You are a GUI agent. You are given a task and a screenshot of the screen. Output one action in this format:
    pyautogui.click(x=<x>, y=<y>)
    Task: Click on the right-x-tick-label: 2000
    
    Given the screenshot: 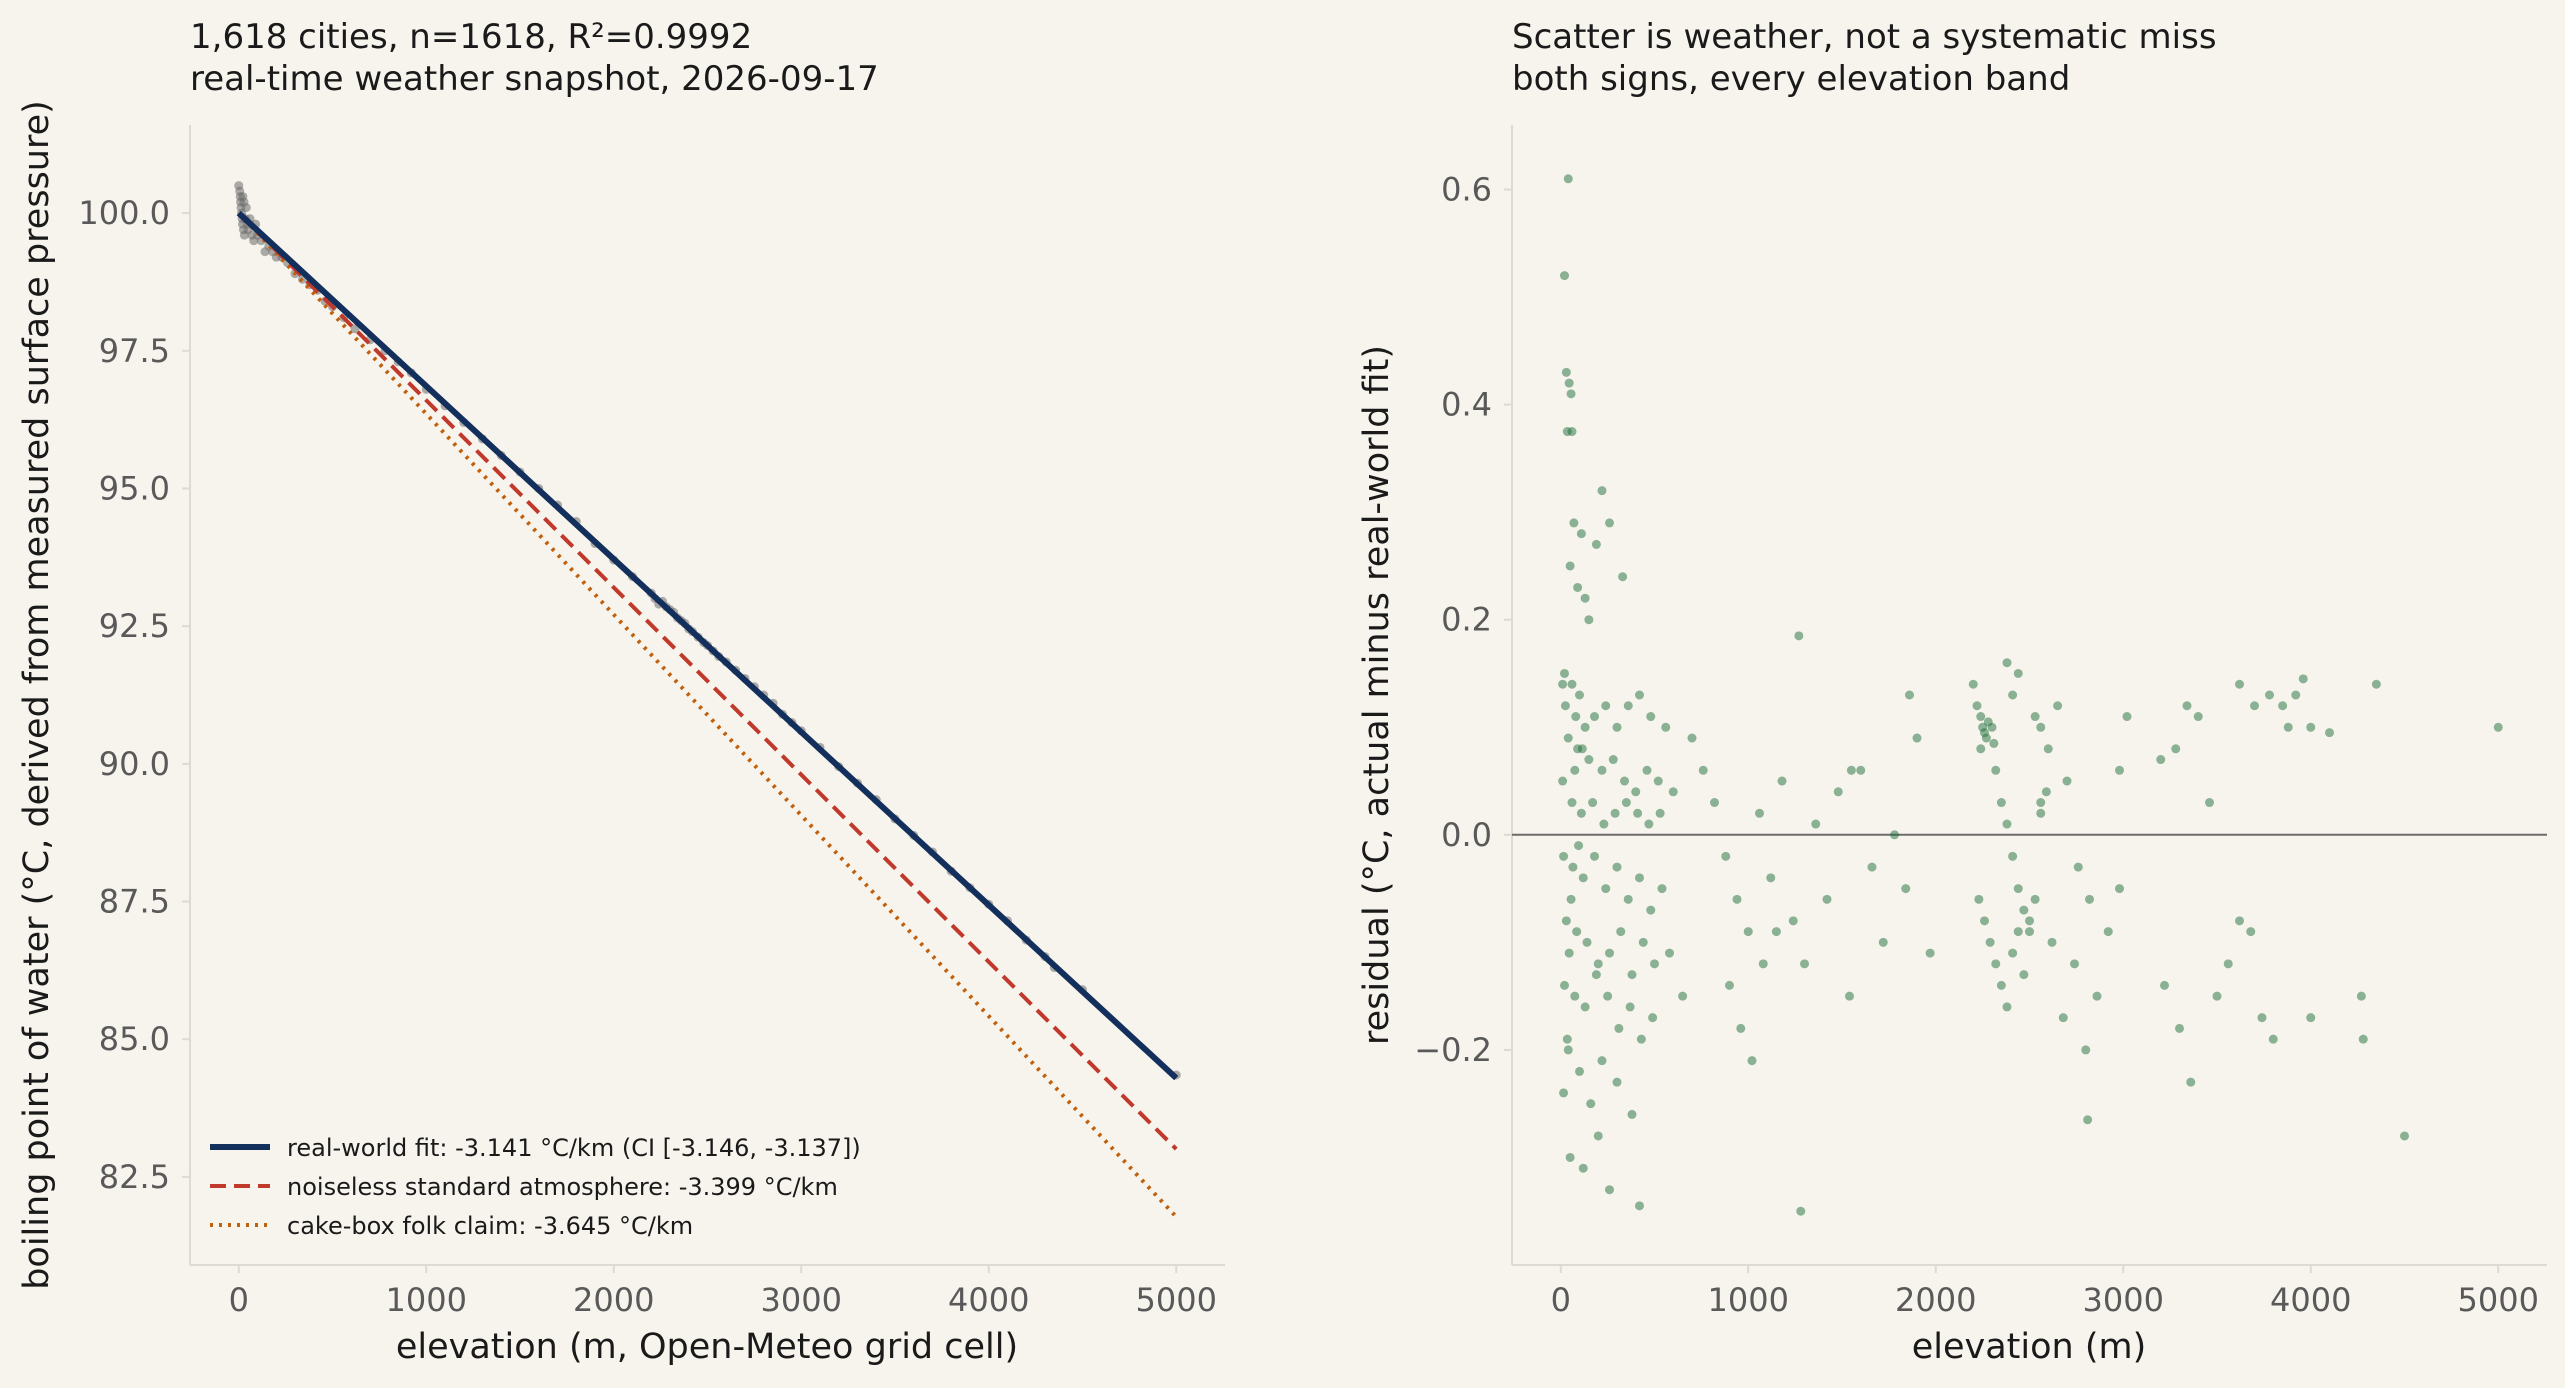 What is the action you would take?
    pyautogui.click(x=1935, y=1300)
    